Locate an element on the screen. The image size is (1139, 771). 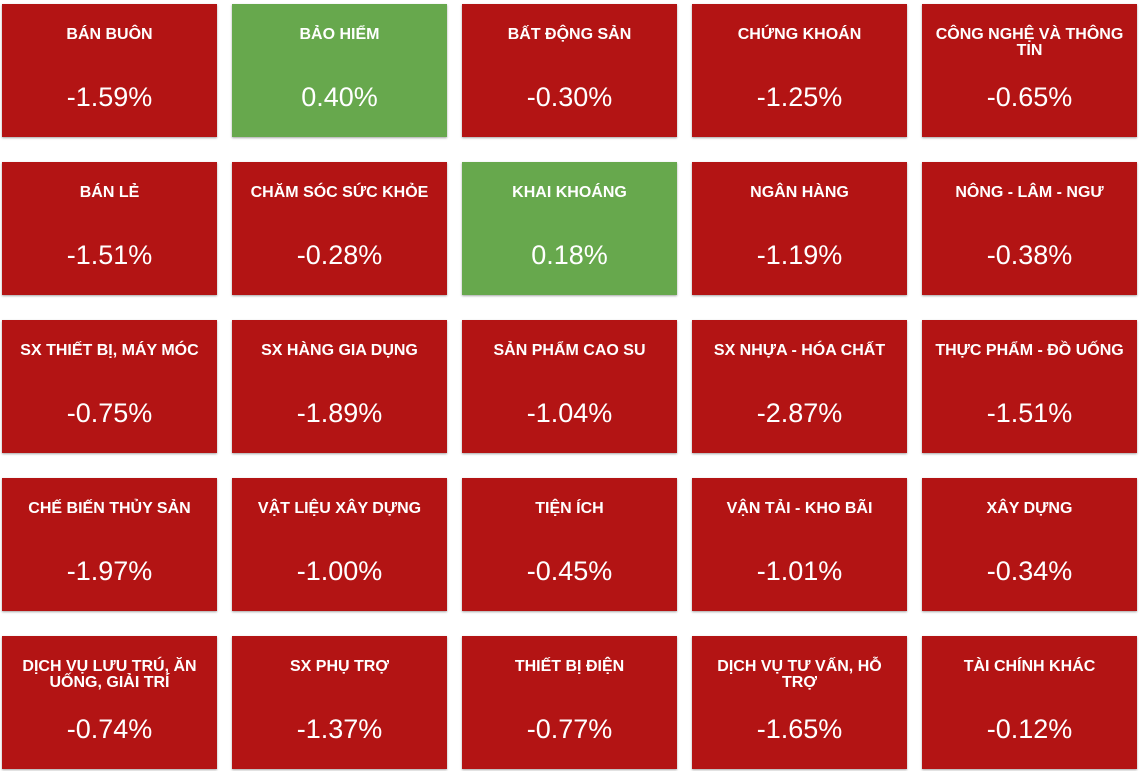
sector-tile-tai-chinh-khac: TÀI CHÍNH KHÁC -0.12% is located at coordinates (1029, 702).